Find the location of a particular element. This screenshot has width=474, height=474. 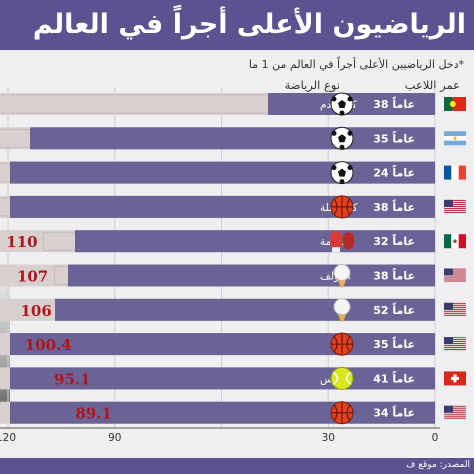

age-label: 24 عاماً is located at coordinates (394, 171).